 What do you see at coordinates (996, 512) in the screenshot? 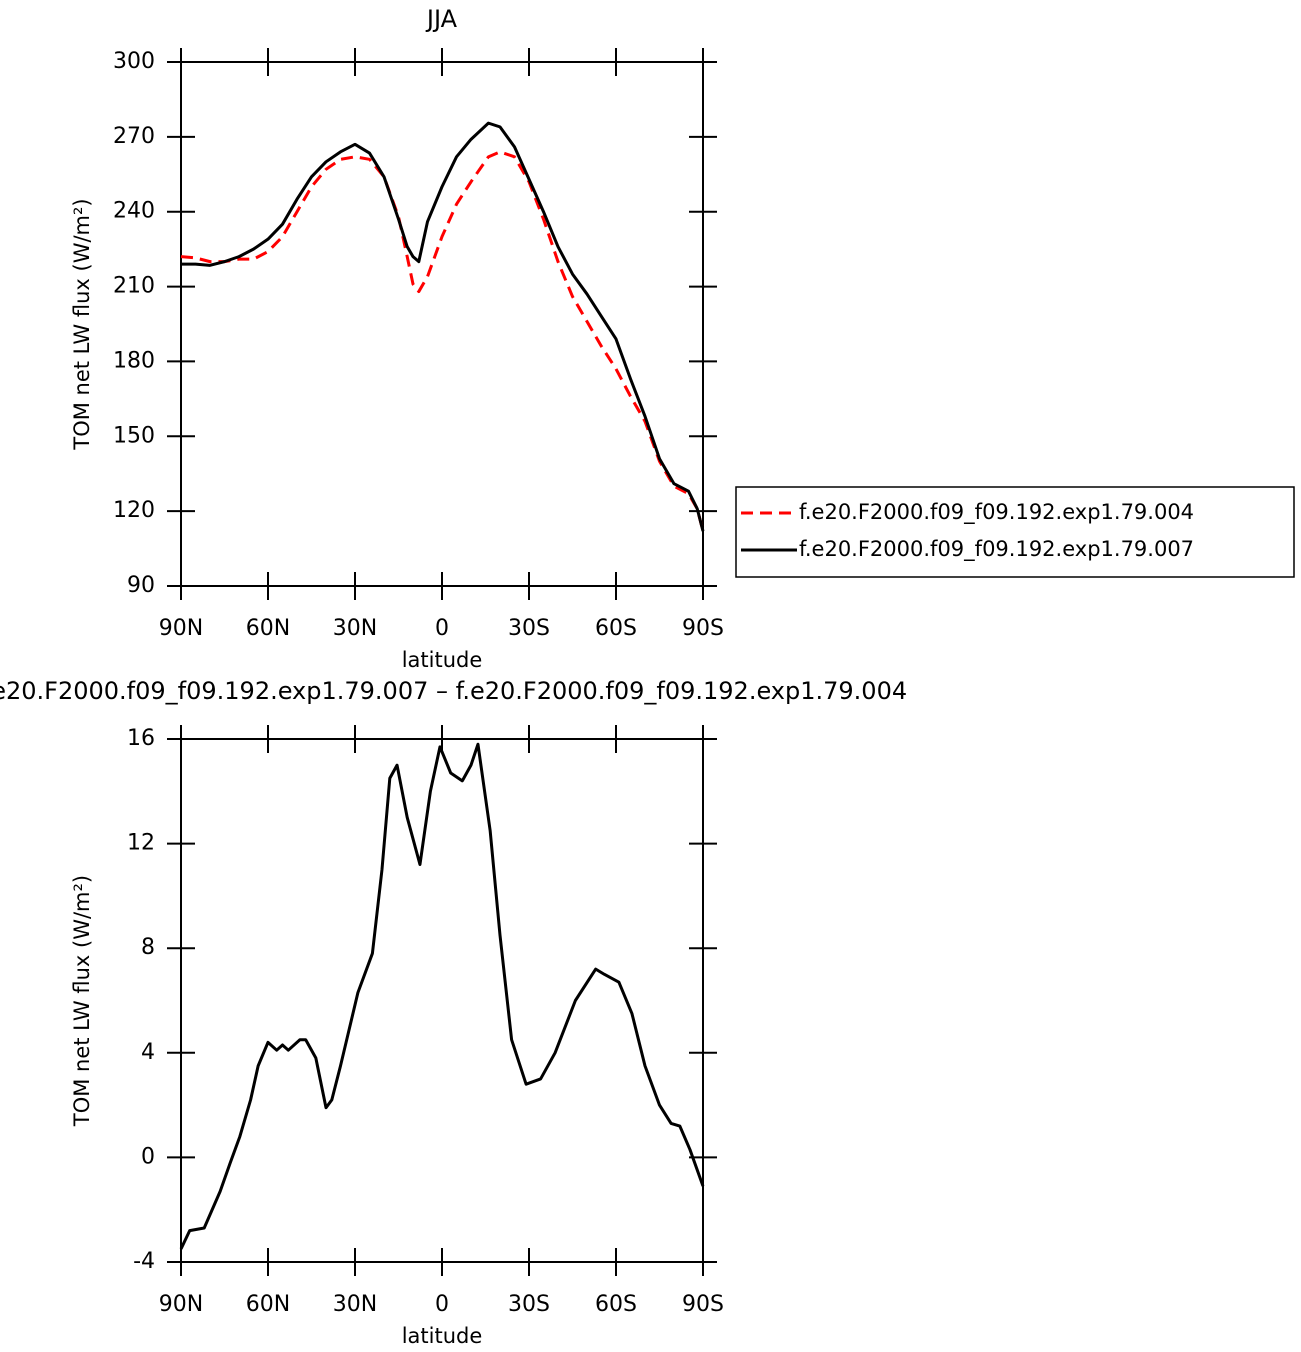
I see `legend-label: f.e20.F2000.f09_f09.192.exp1.79.004` at bounding box center [996, 512].